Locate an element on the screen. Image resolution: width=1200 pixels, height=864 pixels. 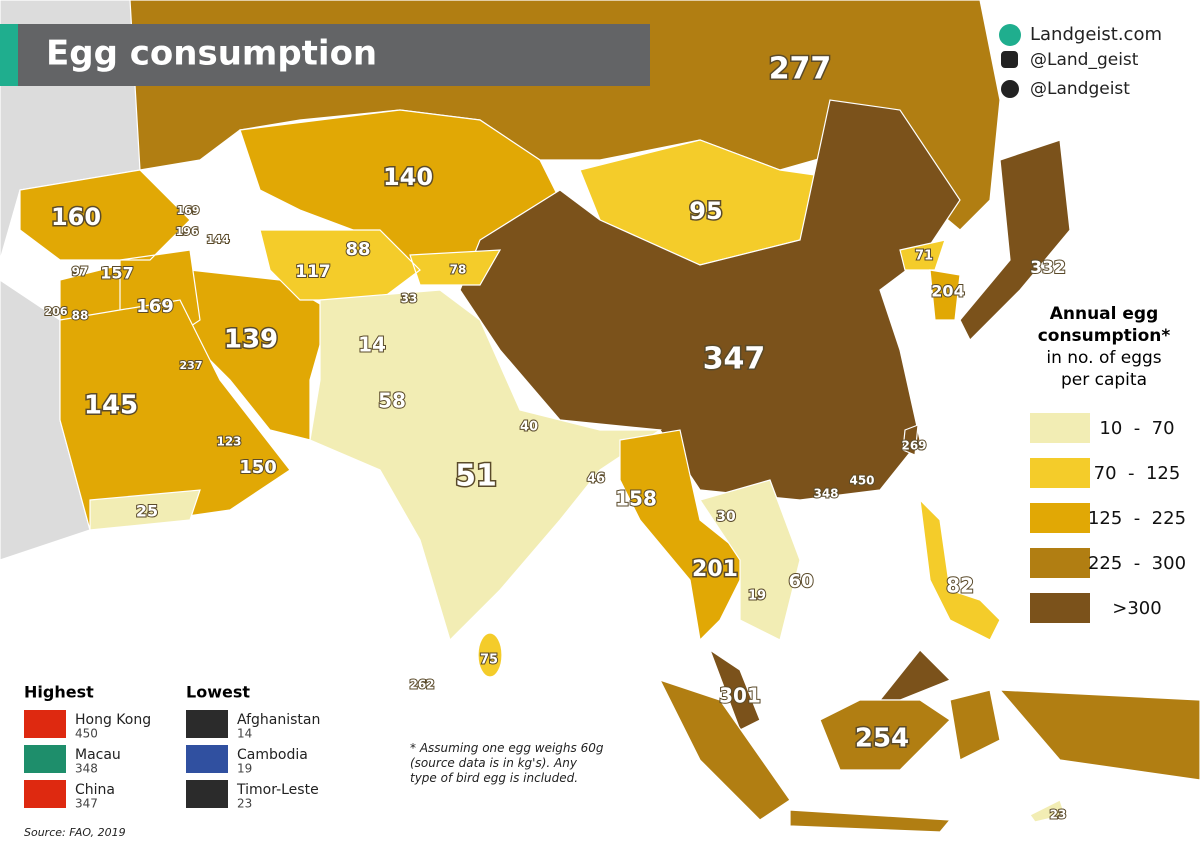
region-value: 145 is located at coordinates (111, 406).